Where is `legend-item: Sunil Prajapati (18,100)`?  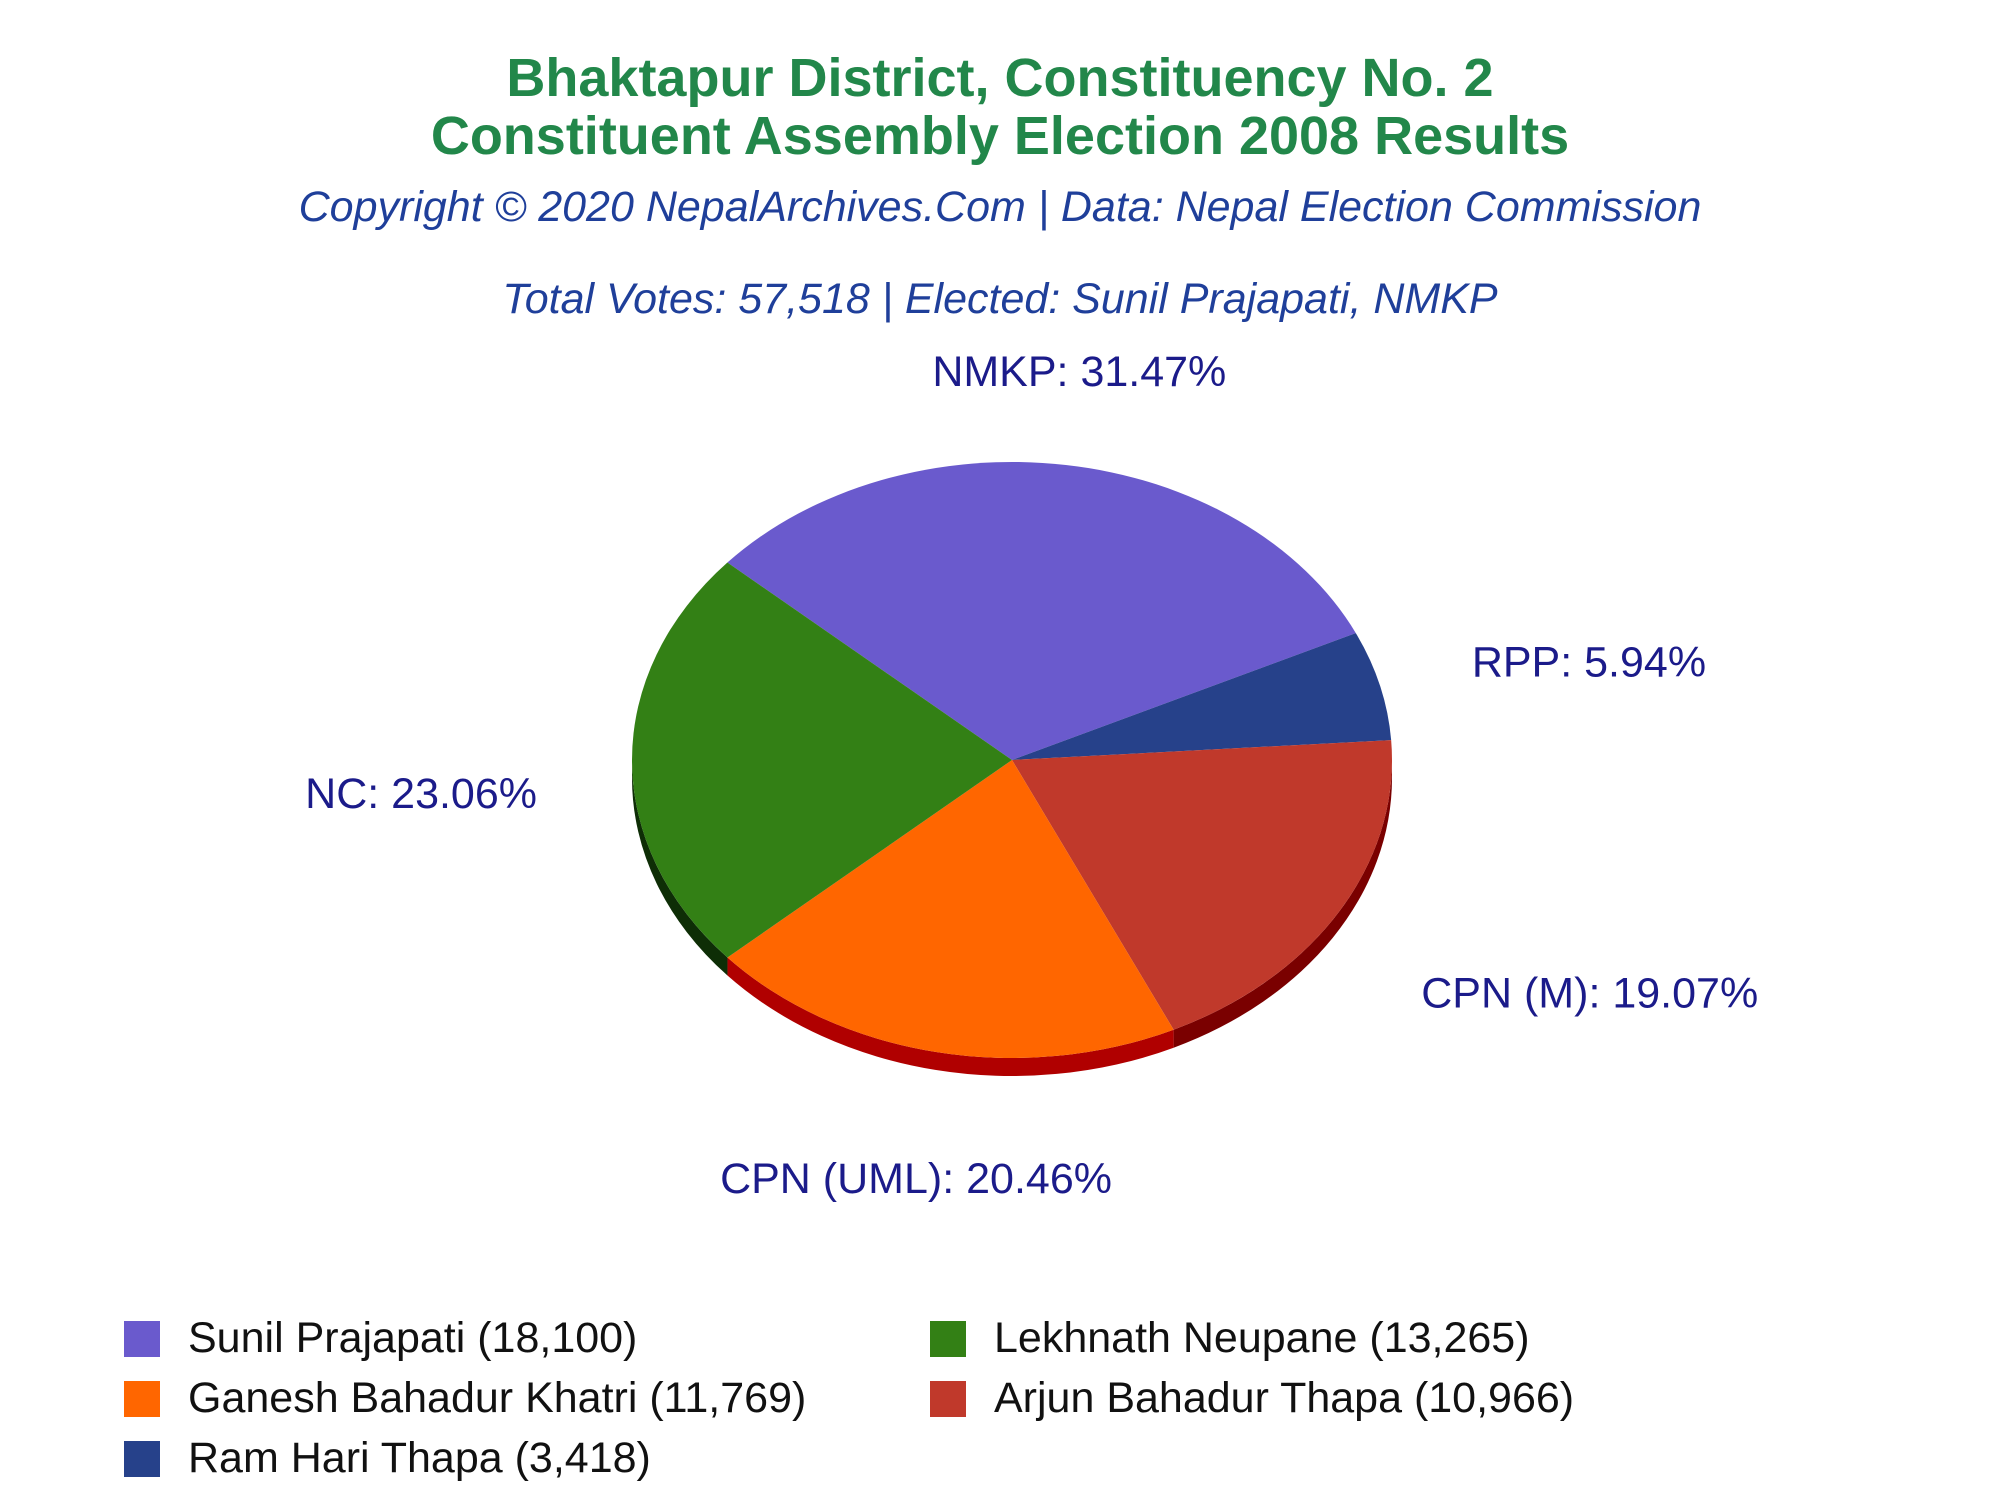
legend-item: Sunil Prajapati (18,100) is located at coordinates (380, 1338).